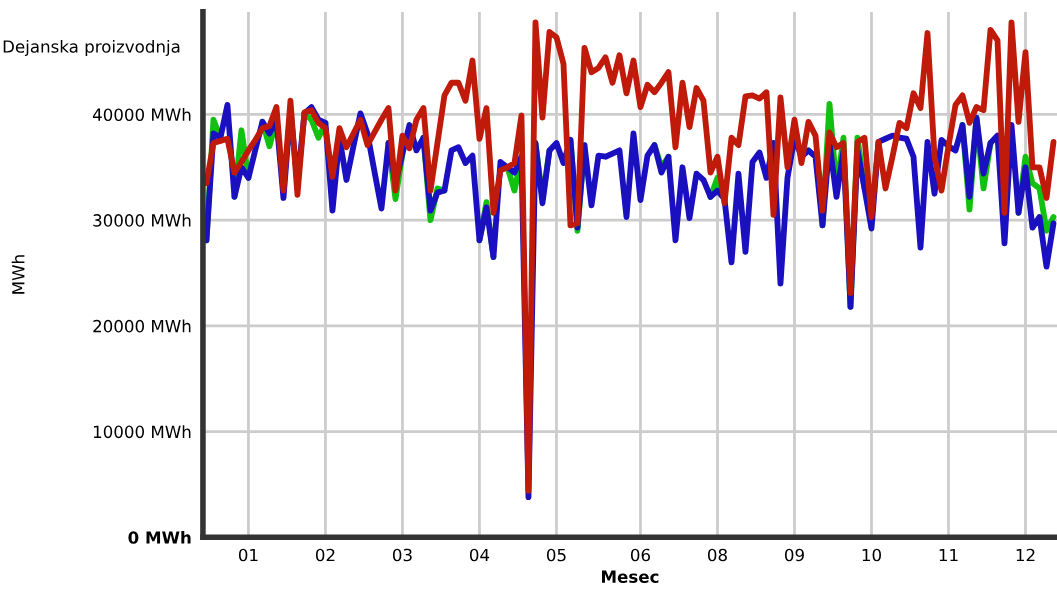  I want to click on text: Dejanska proizvodnja, so click(91, 48).